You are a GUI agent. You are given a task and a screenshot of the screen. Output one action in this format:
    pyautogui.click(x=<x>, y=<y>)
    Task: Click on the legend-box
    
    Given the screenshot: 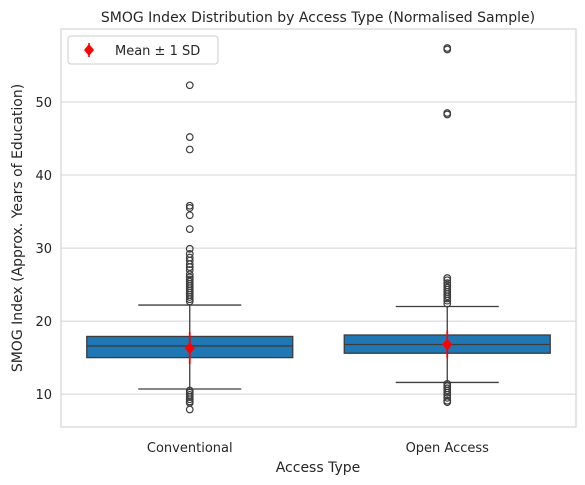 What is the action you would take?
    pyautogui.click(x=143, y=50)
    